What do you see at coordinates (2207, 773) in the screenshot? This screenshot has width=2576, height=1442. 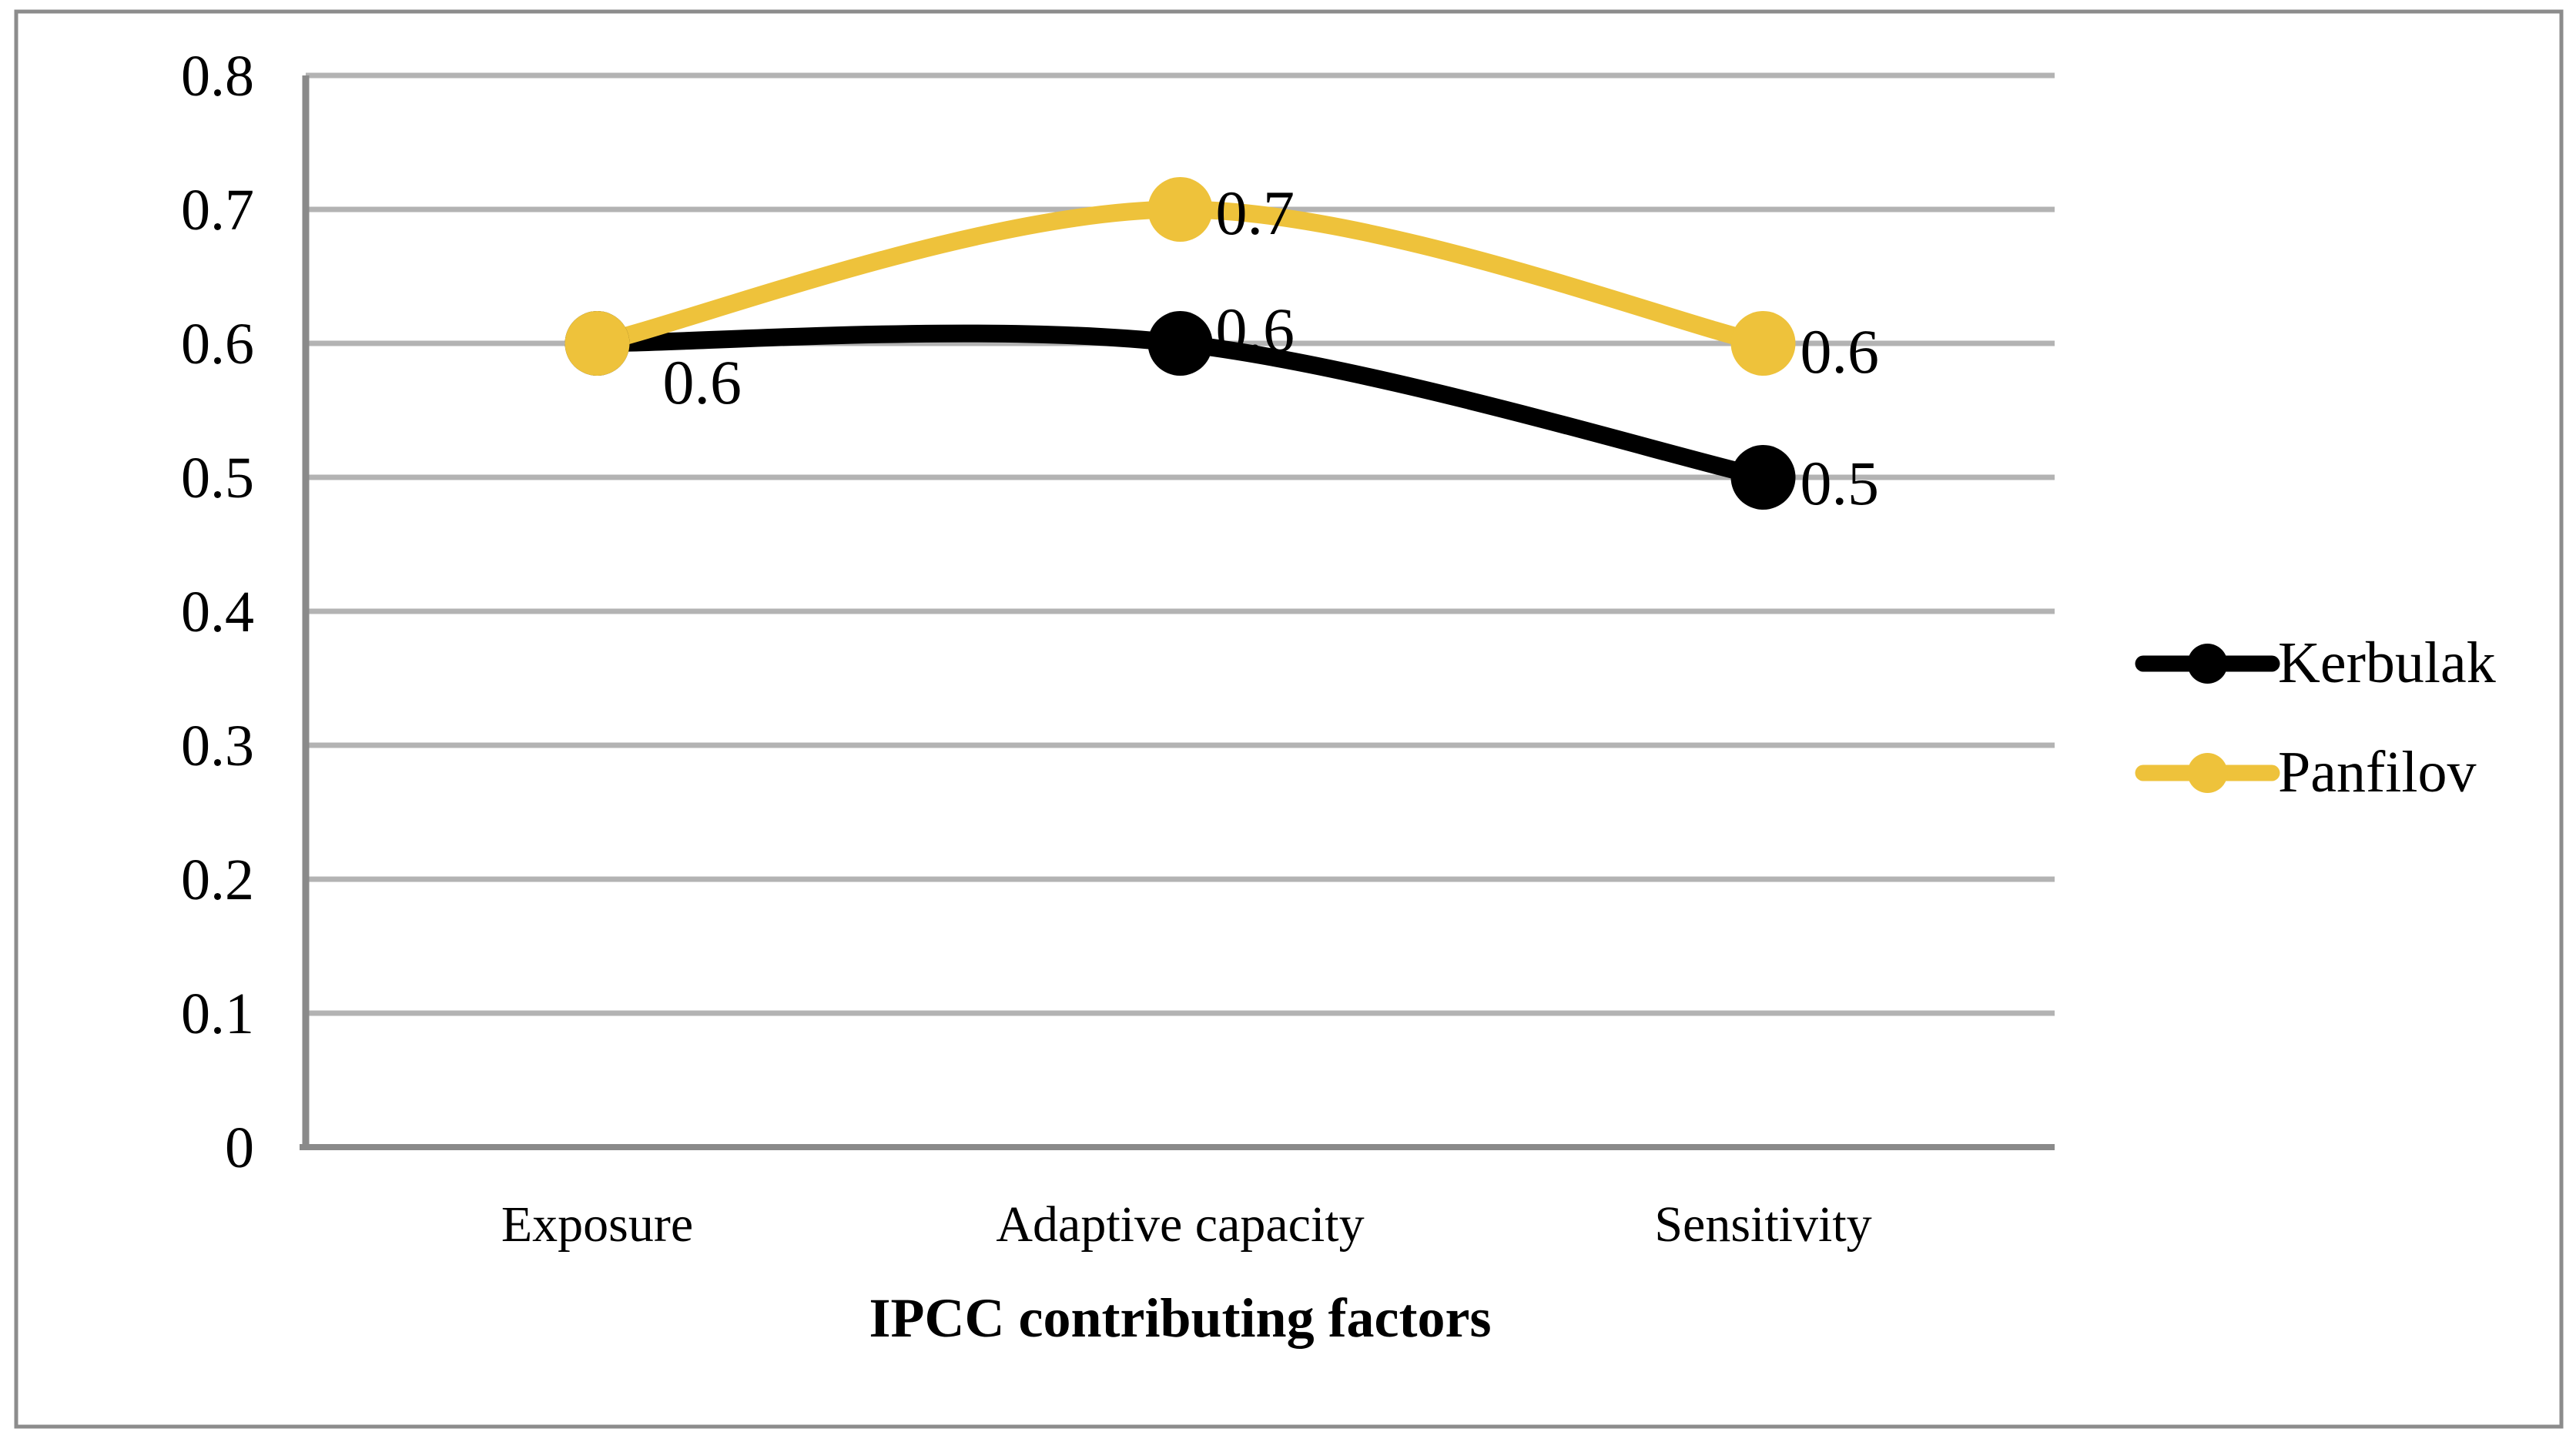 I see `legend-marker-icon-panfilov` at bounding box center [2207, 773].